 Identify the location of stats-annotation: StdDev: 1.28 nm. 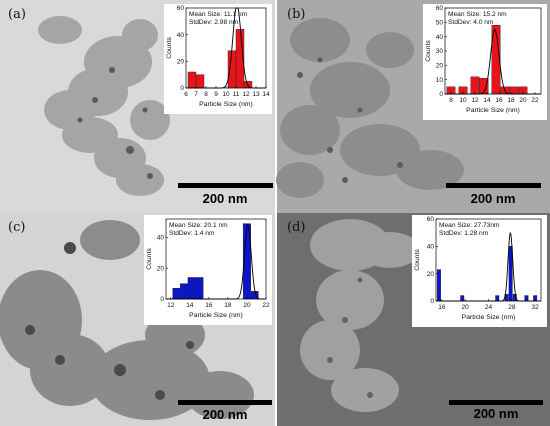
(464, 233).